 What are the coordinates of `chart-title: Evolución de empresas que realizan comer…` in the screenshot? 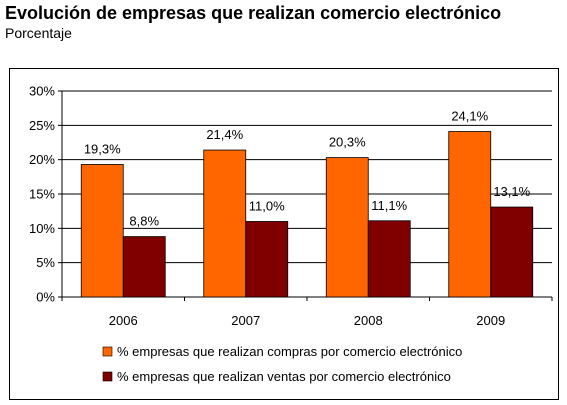 It's located at (253, 13).